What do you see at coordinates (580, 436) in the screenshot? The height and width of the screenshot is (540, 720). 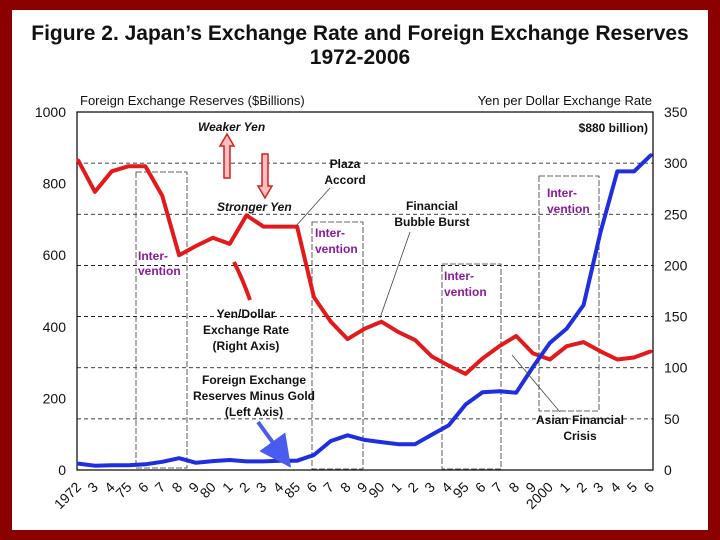 I see `asian-crisis-label-line2: Crisis` at bounding box center [580, 436].